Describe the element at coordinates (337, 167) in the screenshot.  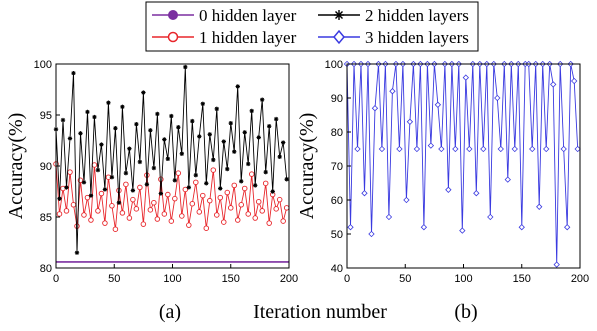
I see `y-tick-label-b-3: 70` at that location.